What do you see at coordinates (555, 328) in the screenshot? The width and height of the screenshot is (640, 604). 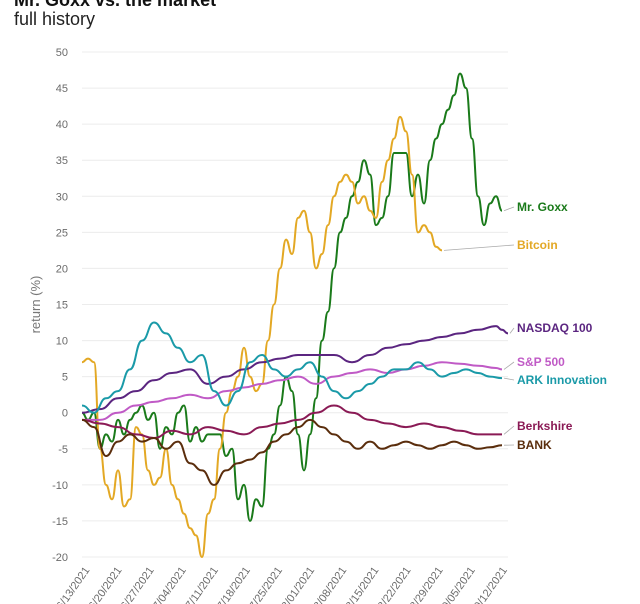 I see `series-label-nasdaq-100: NASDAQ 100` at bounding box center [555, 328].